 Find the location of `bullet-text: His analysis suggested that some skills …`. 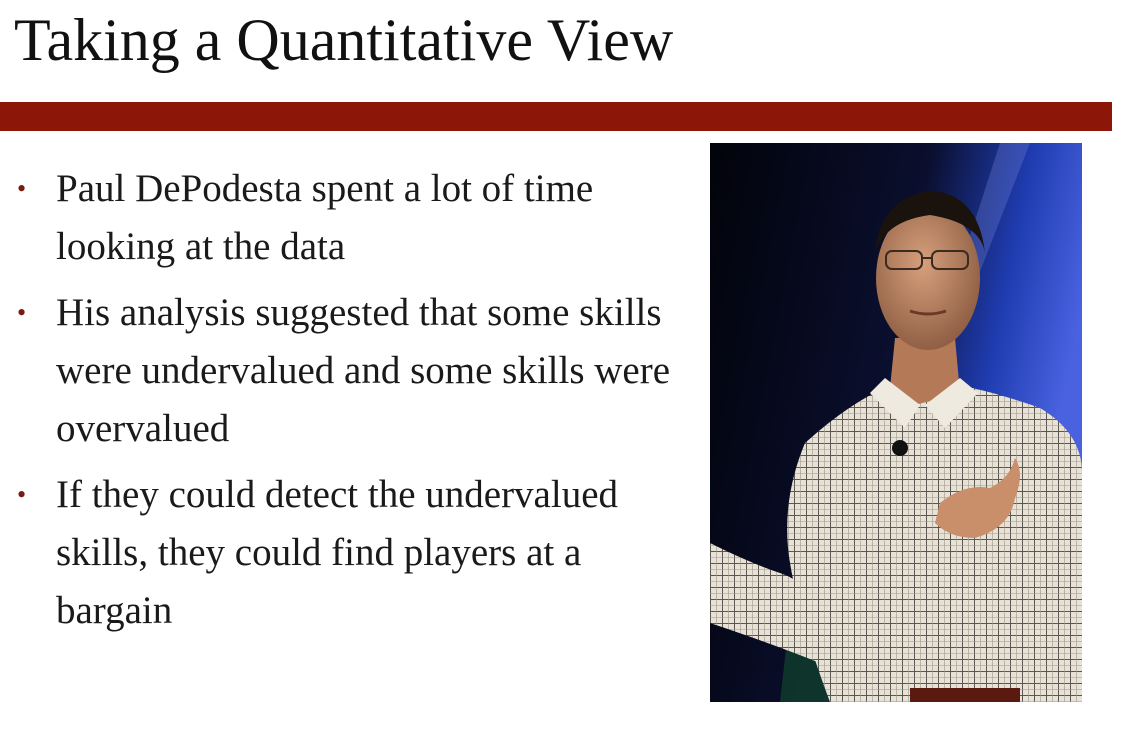

bullet-text: His analysis suggested that some skills … is located at coordinates (363, 370).